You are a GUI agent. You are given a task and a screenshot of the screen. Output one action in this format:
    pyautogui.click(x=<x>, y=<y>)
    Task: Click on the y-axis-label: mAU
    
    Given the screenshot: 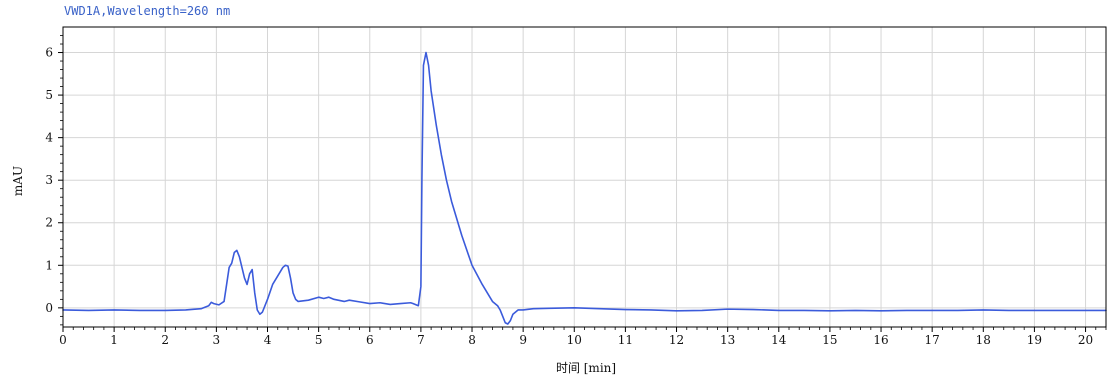 What is the action you would take?
    pyautogui.click(x=18, y=181)
    